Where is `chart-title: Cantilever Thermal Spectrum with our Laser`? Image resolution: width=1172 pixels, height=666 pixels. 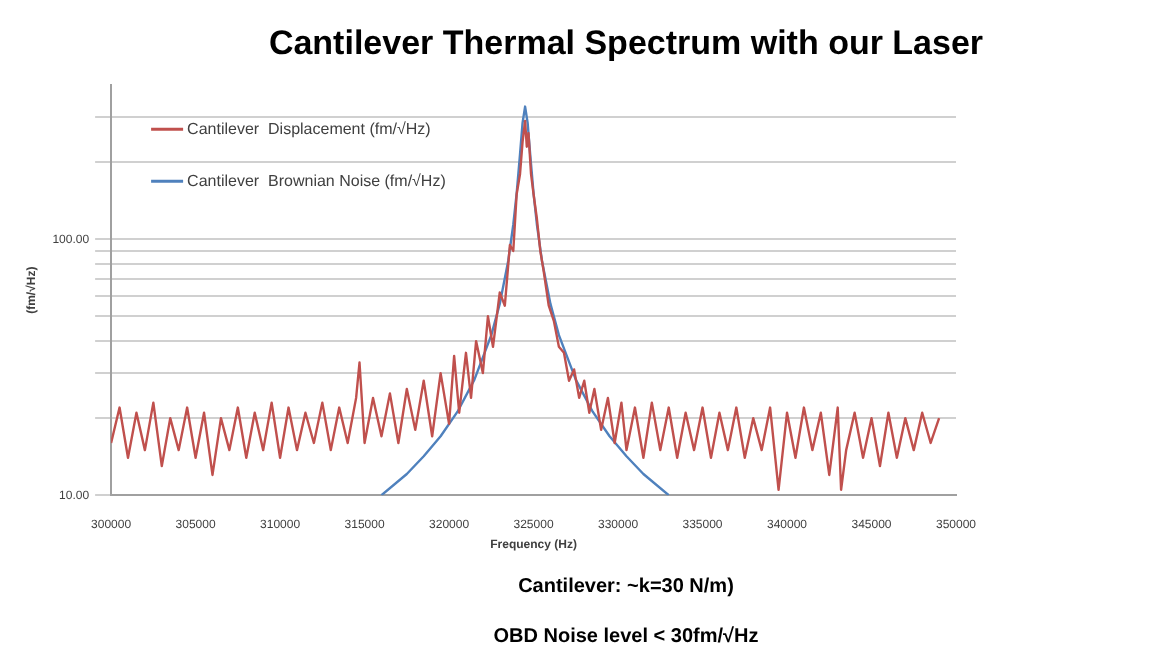 chart-title: Cantilever Thermal Spectrum with our Laser is located at coordinates (626, 44).